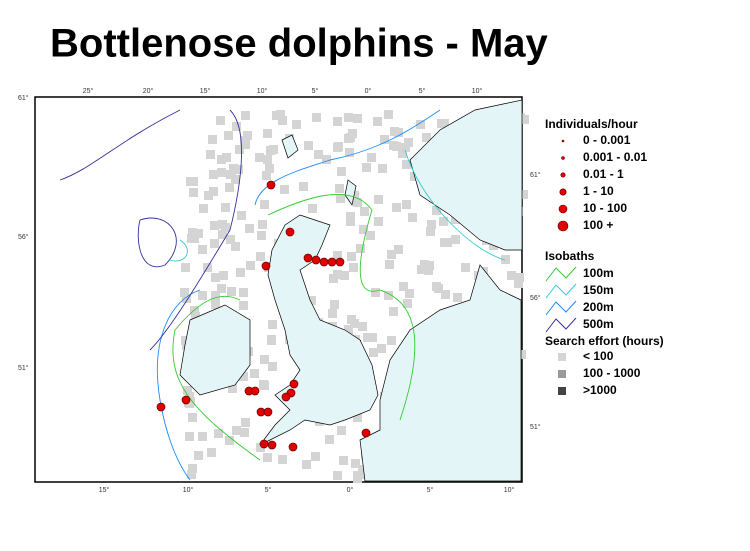 The width and height of the screenshot is (750, 551). I want to click on sightings, so click(263, 316).